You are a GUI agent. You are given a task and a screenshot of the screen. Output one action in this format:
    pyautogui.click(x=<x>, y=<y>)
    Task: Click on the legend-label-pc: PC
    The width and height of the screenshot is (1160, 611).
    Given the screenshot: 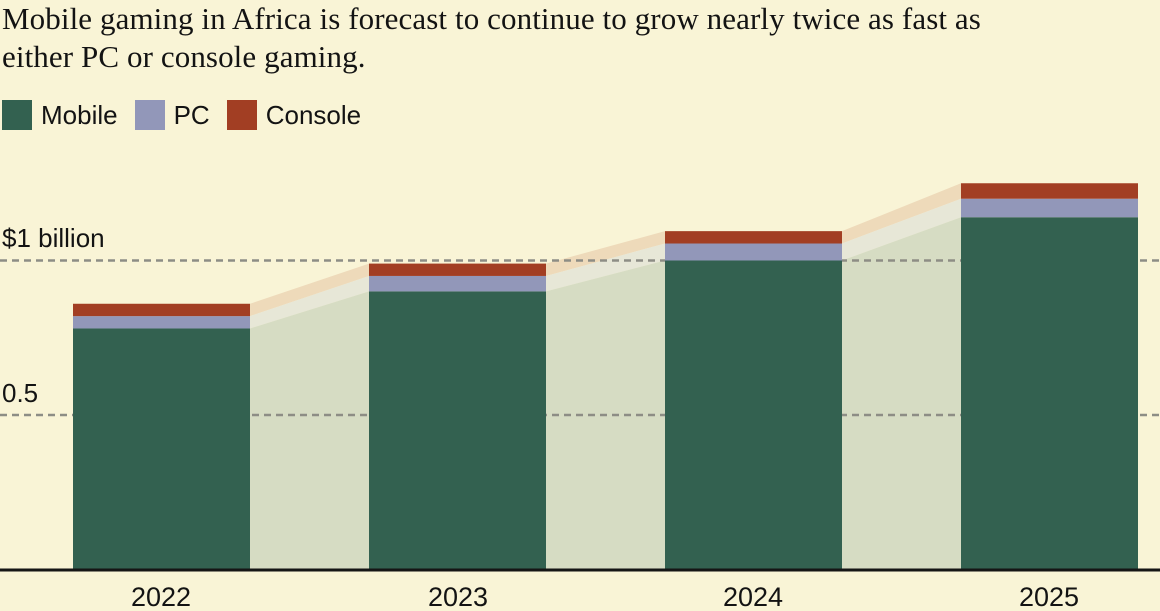 What is the action you would take?
    pyautogui.click(x=191, y=115)
    